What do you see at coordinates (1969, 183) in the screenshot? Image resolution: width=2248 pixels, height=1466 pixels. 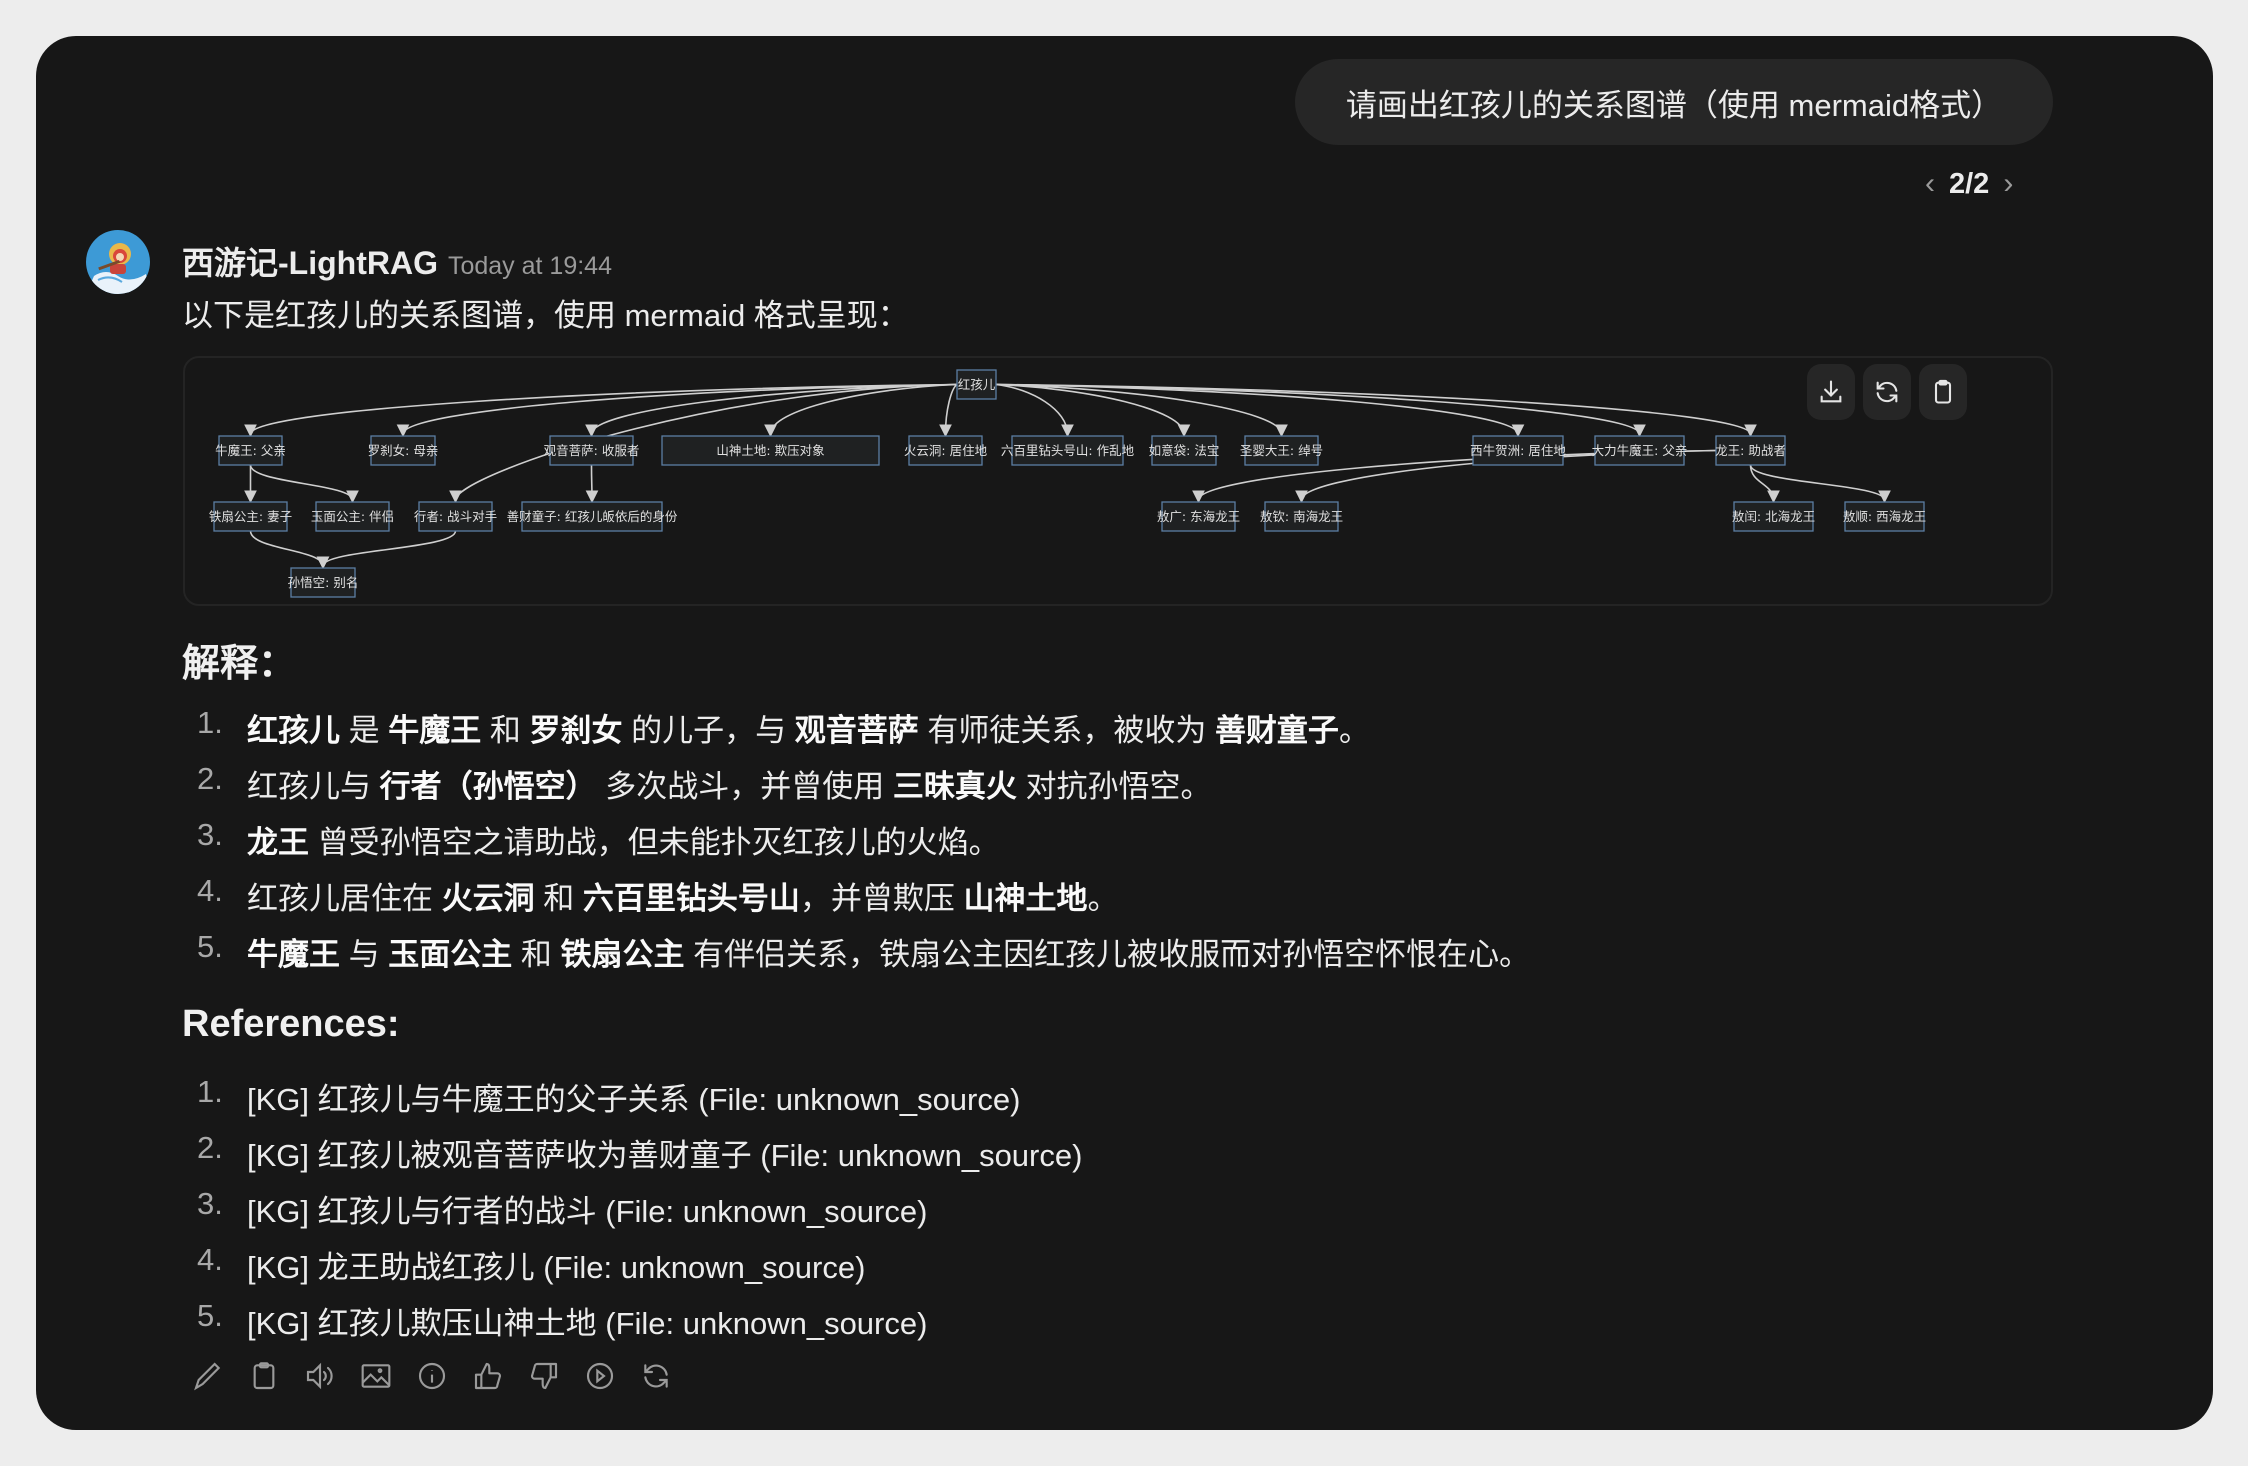 I see `pager-count: 2/2` at bounding box center [1969, 183].